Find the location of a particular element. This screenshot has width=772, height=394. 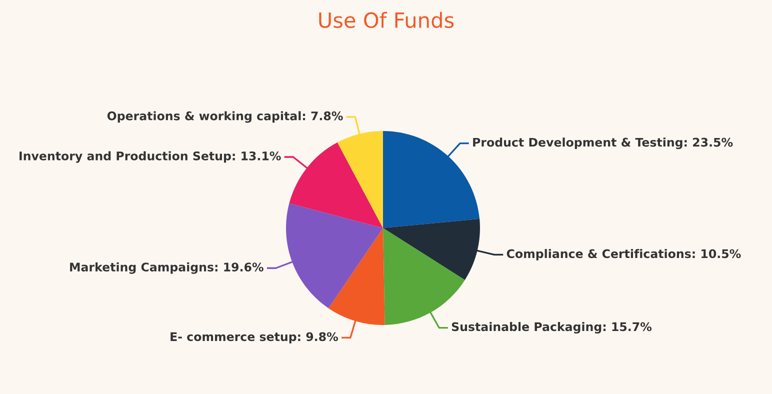

slice-label: Inventory and Production Setup: 13.1% is located at coordinates (150, 157).